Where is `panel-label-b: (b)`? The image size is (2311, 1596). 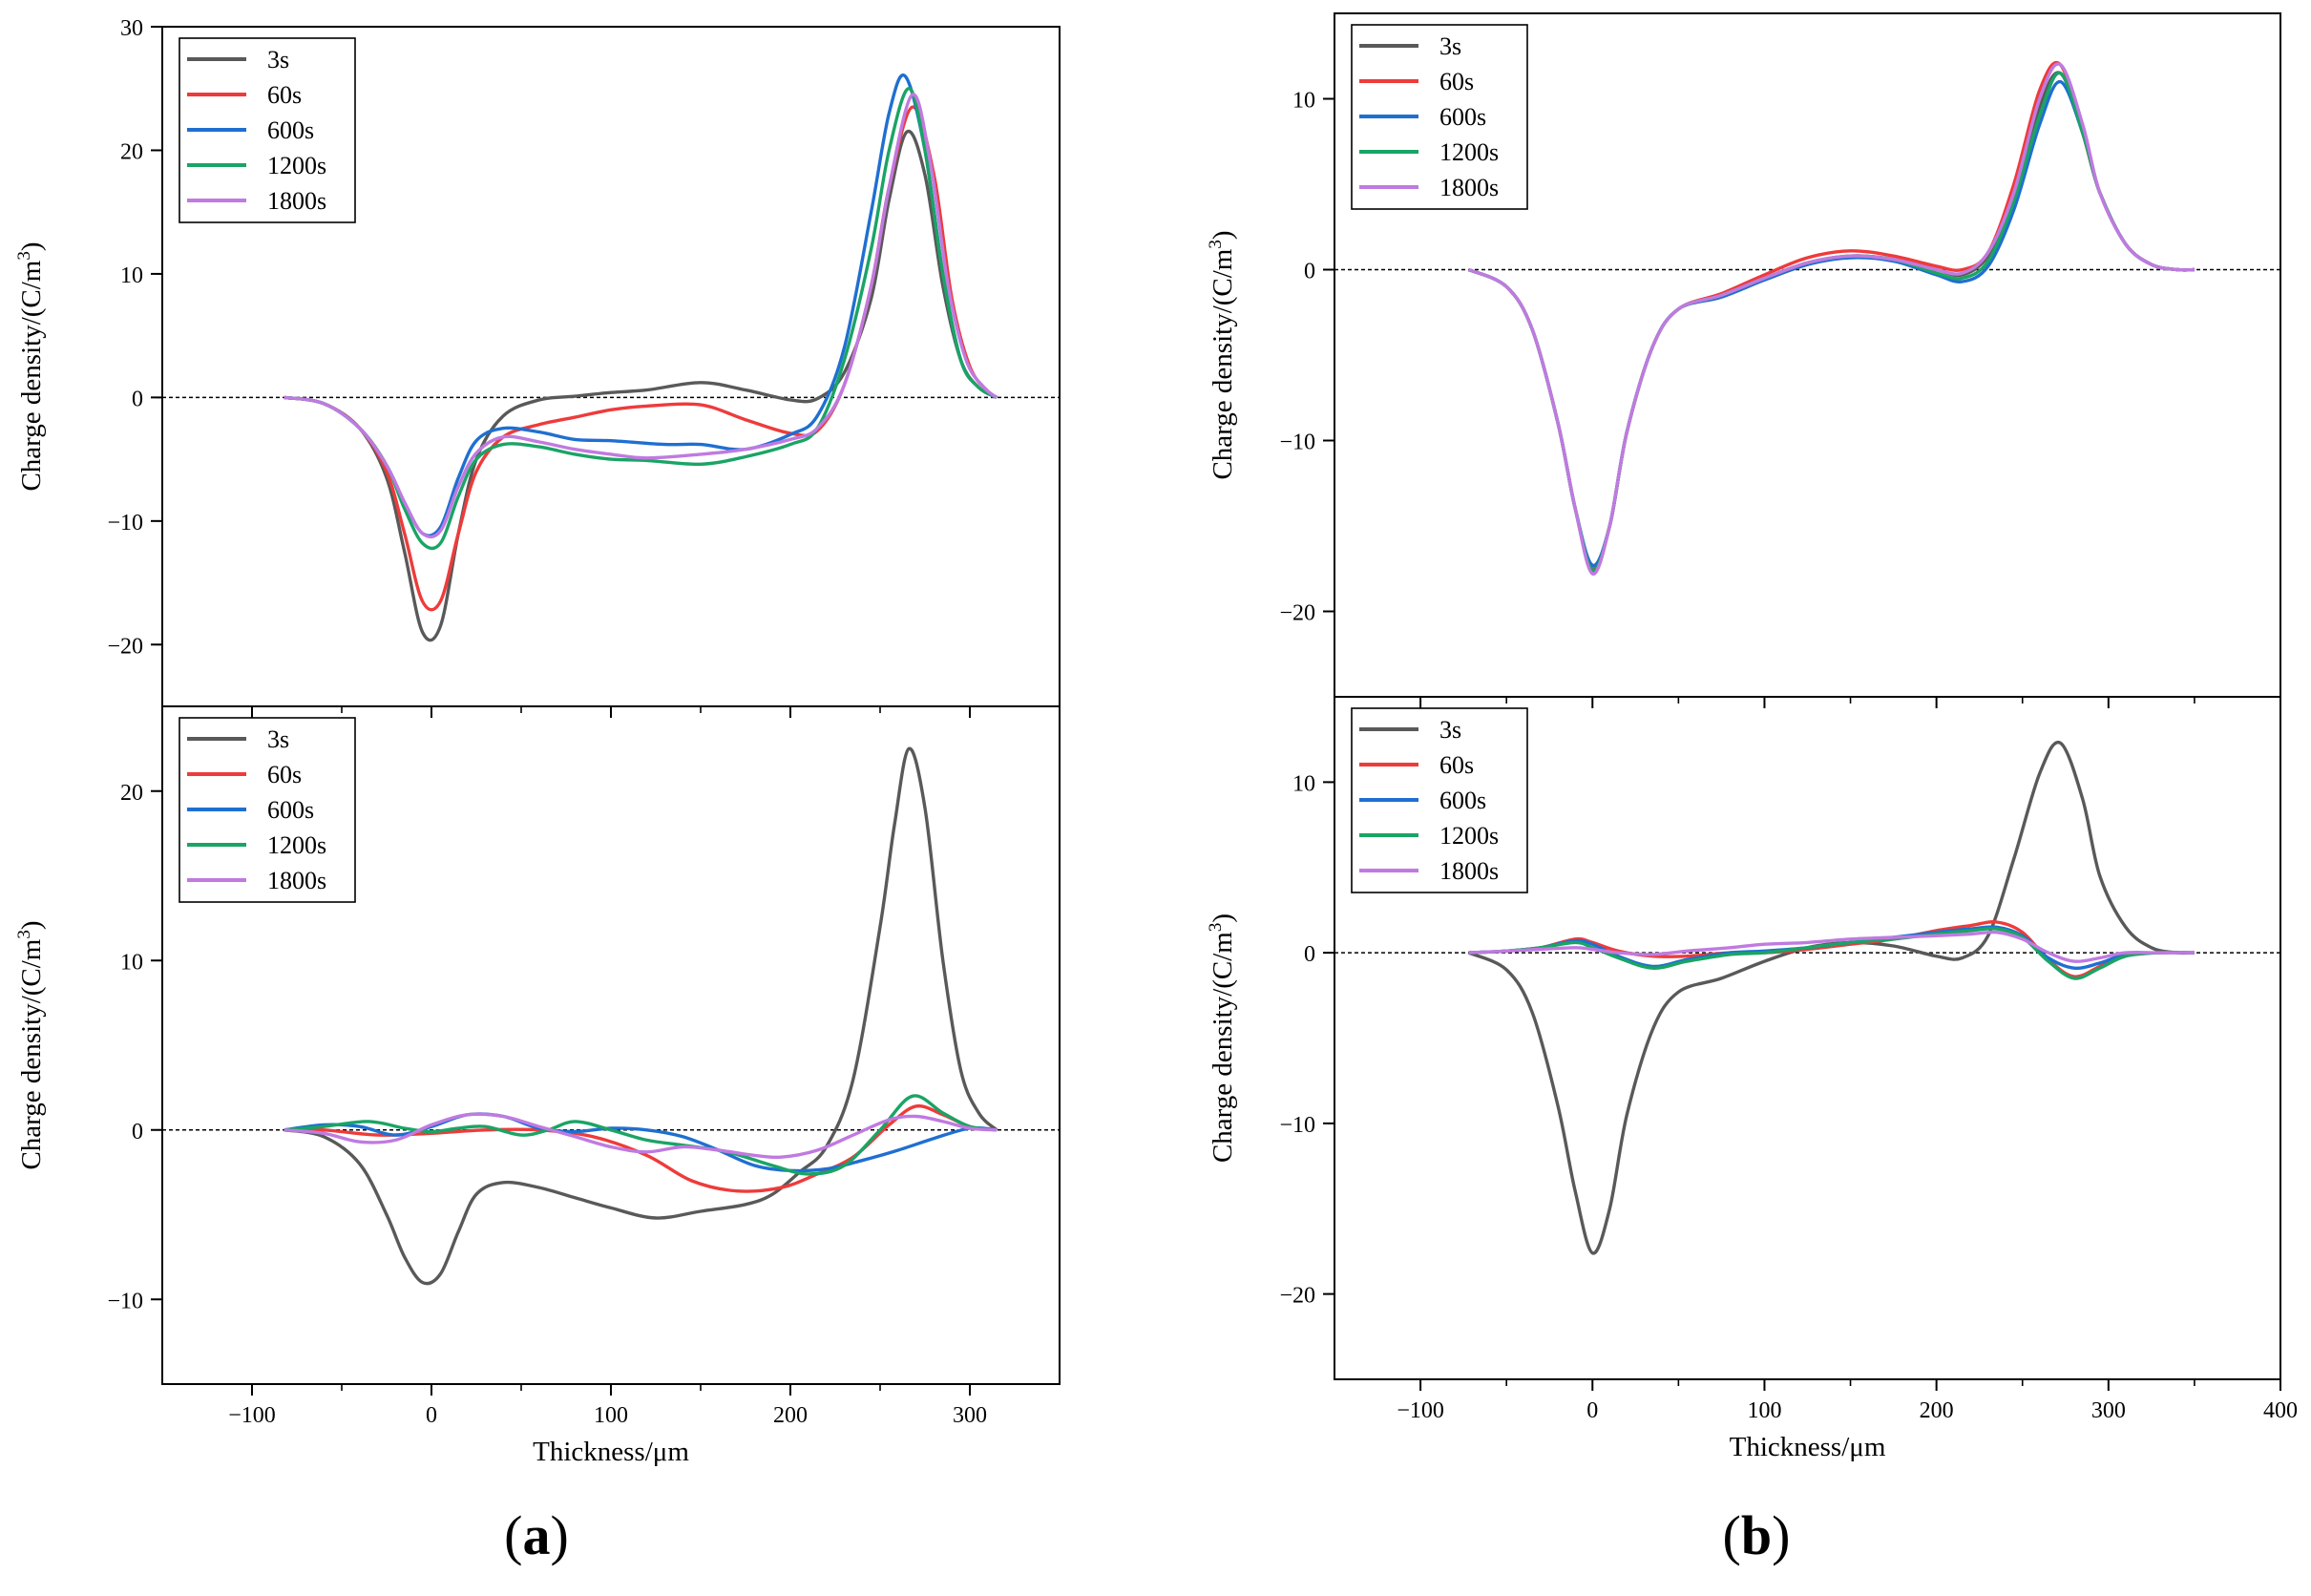
panel-label-b: (b) is located at coordinates (1757, 1535).